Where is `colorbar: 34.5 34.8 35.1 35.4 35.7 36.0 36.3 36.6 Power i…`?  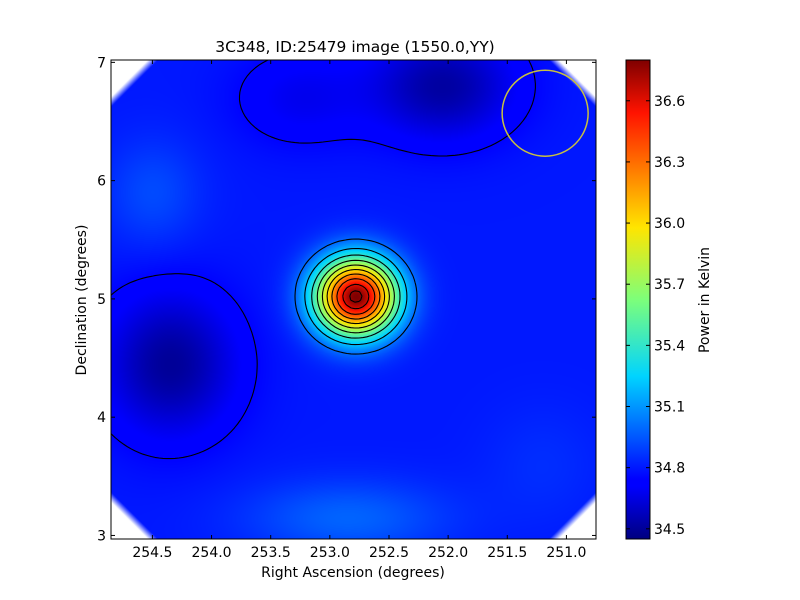
colorbar: 34.5 34.8 35.1 35.4 35.7 36.0 36.3 36.6 Power i… is located at coordinates (669, 299).